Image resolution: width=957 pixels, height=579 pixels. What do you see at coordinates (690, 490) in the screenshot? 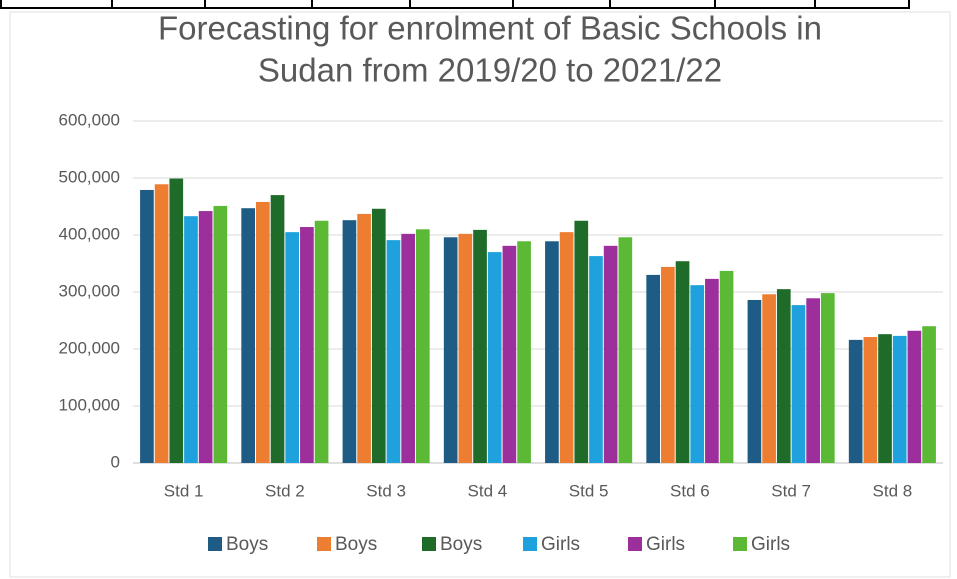
I see `x-tick-label: Std 6` at bounding box center [690, 490].